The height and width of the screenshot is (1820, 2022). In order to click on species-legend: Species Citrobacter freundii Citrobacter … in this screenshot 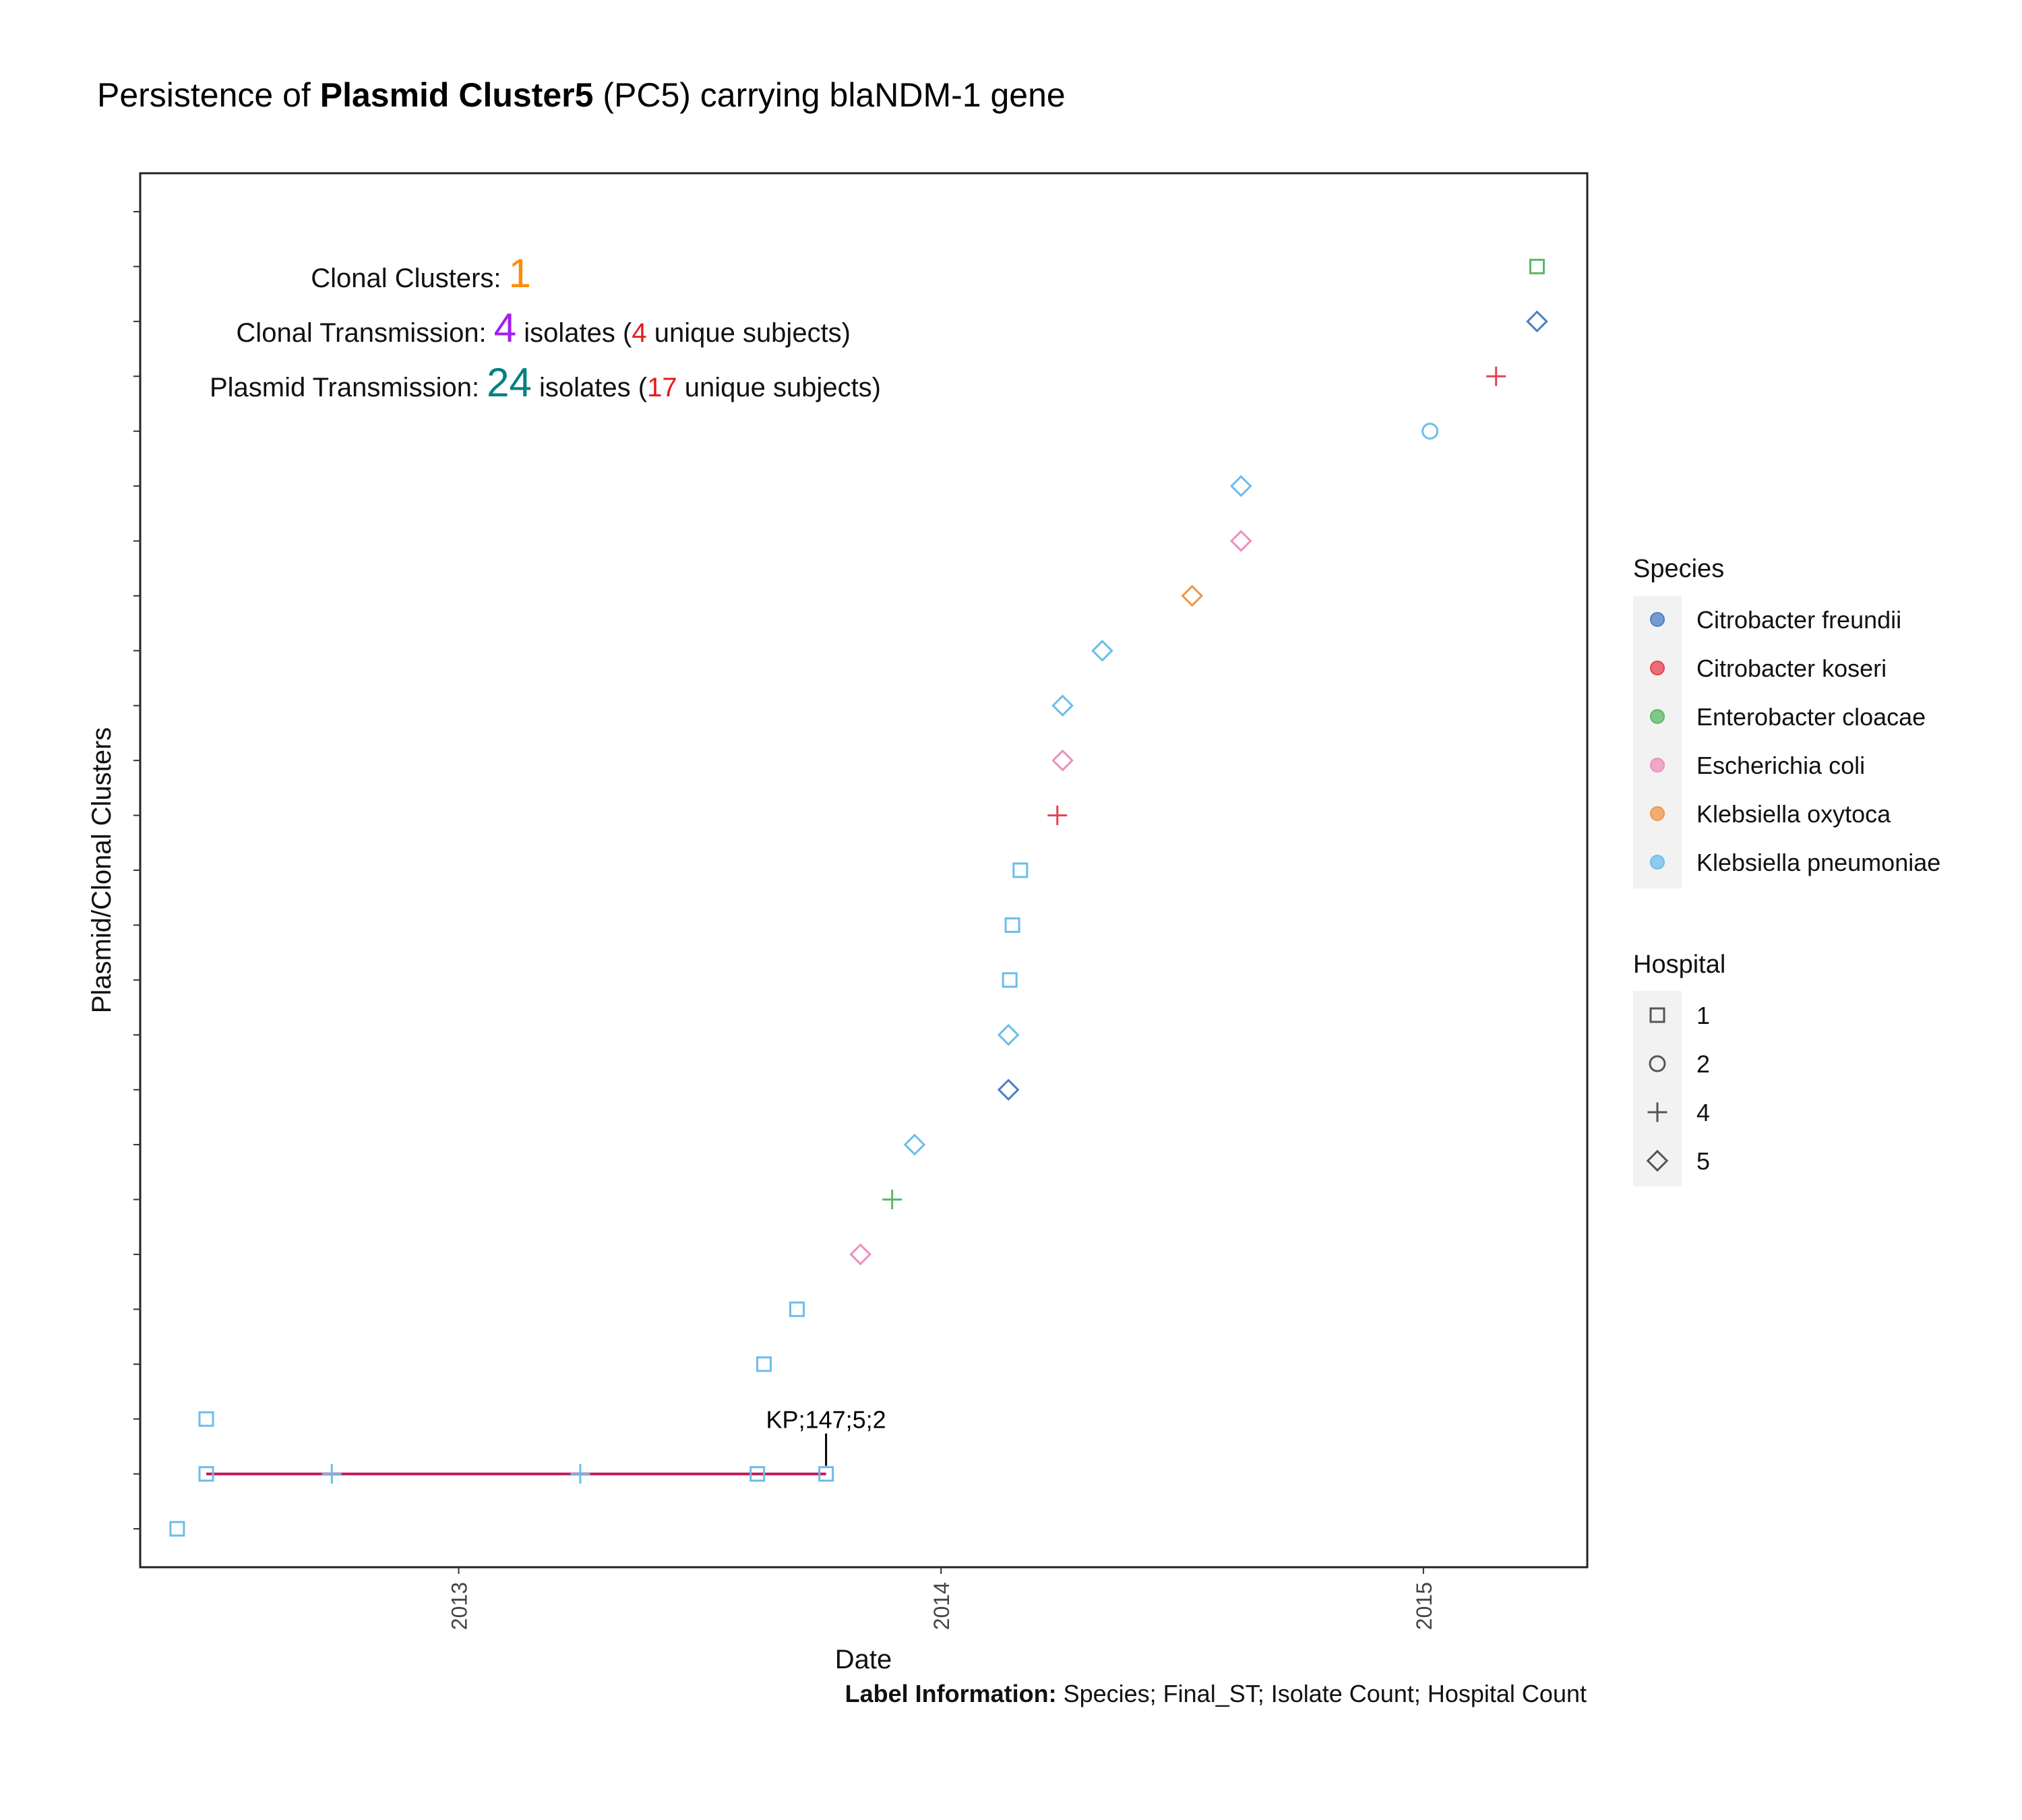, I will do `click(1786, 721)`.